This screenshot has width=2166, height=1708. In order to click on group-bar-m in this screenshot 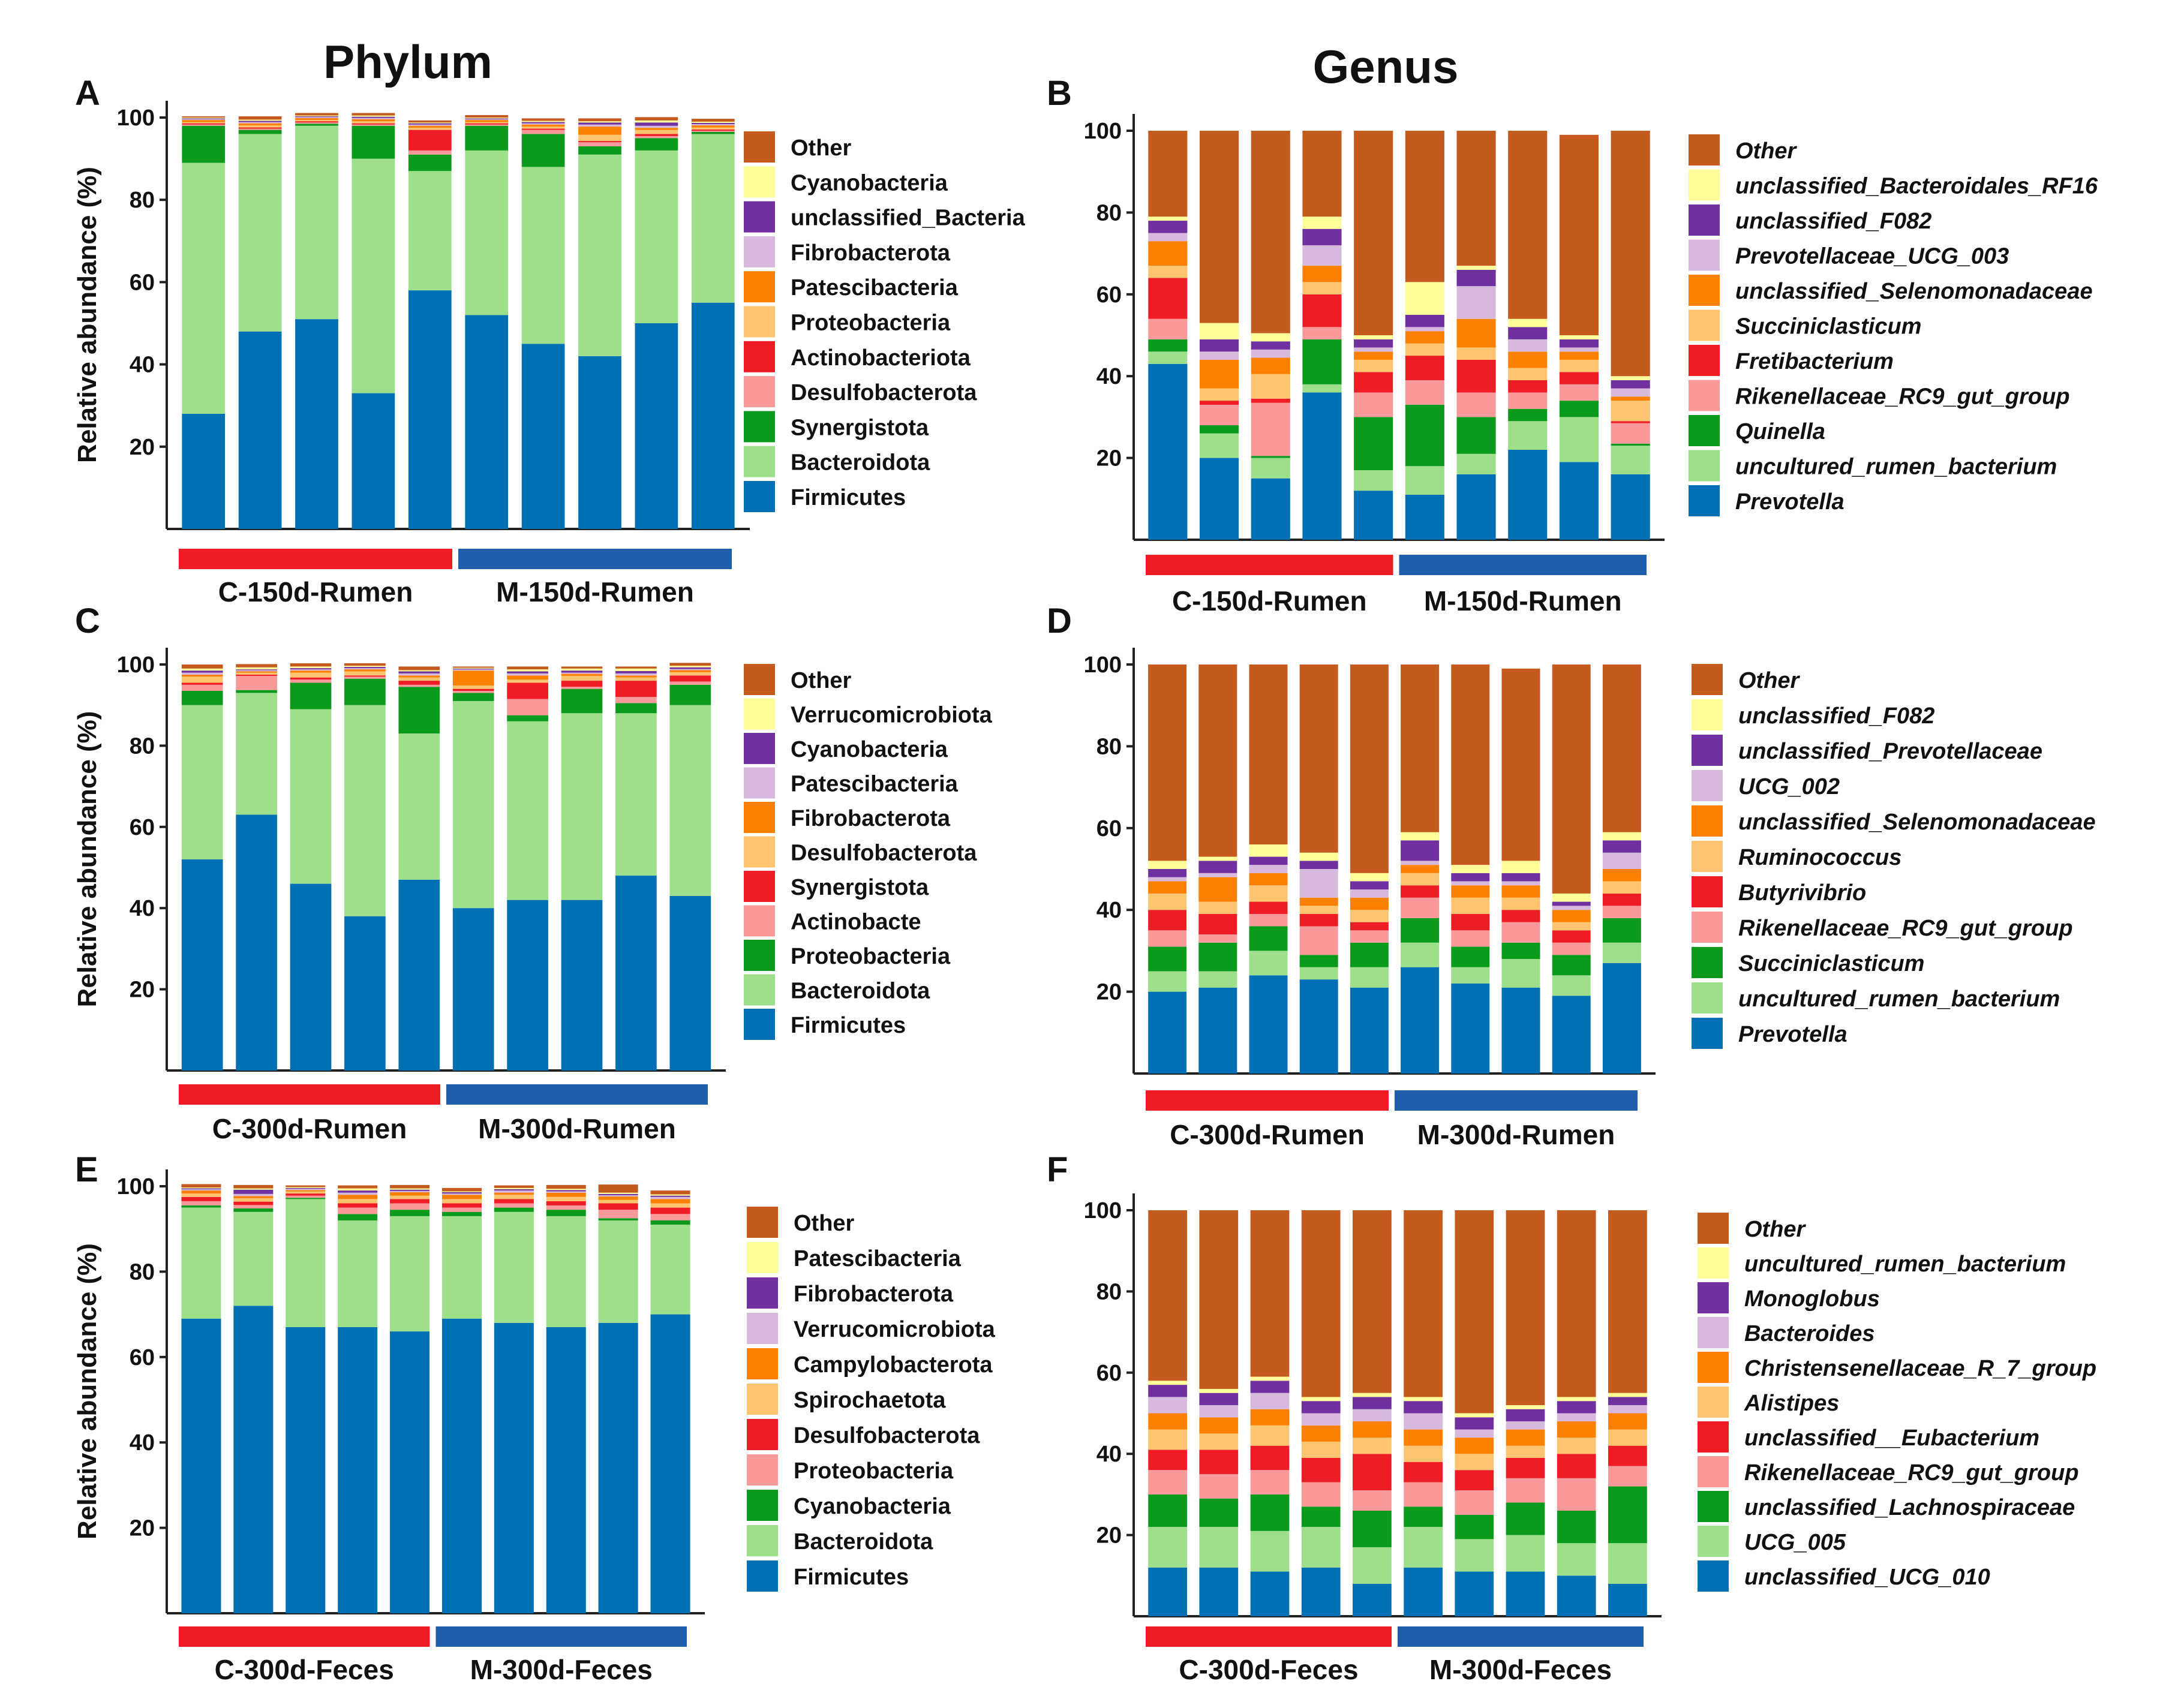, I will do `click(561, 1636)`.